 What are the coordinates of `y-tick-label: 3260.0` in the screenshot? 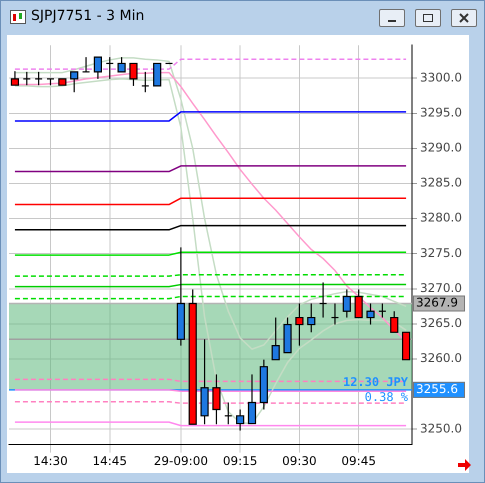 It's located at (441, 358).